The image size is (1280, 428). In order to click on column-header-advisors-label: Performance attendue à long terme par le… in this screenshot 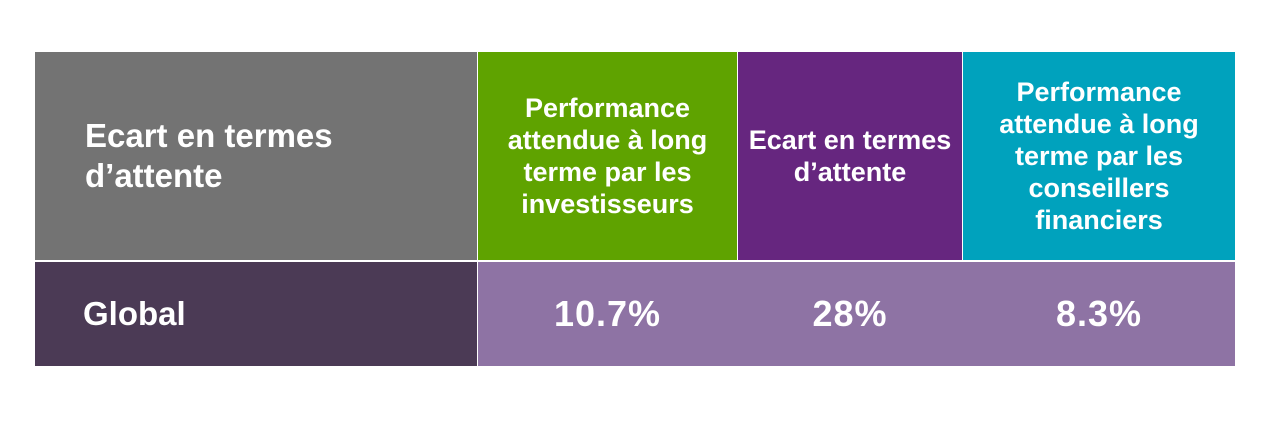, I will do `click(1099, 156)`.